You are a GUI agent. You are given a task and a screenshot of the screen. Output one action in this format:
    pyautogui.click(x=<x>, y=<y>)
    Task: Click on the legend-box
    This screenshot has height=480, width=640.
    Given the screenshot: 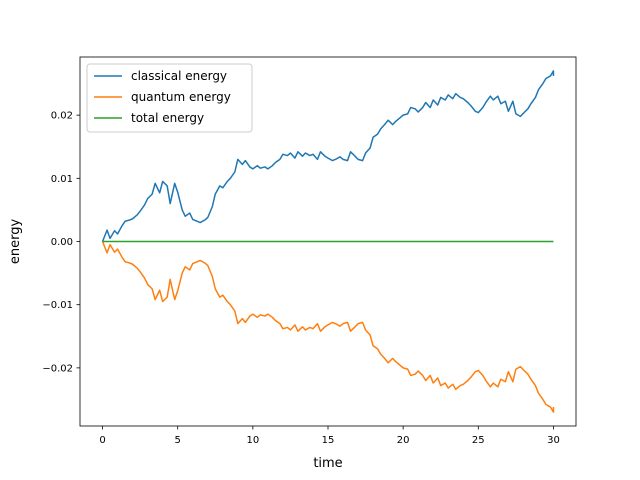 What is the action you would take?
    pyautogui.click(x=169, y=98)
    